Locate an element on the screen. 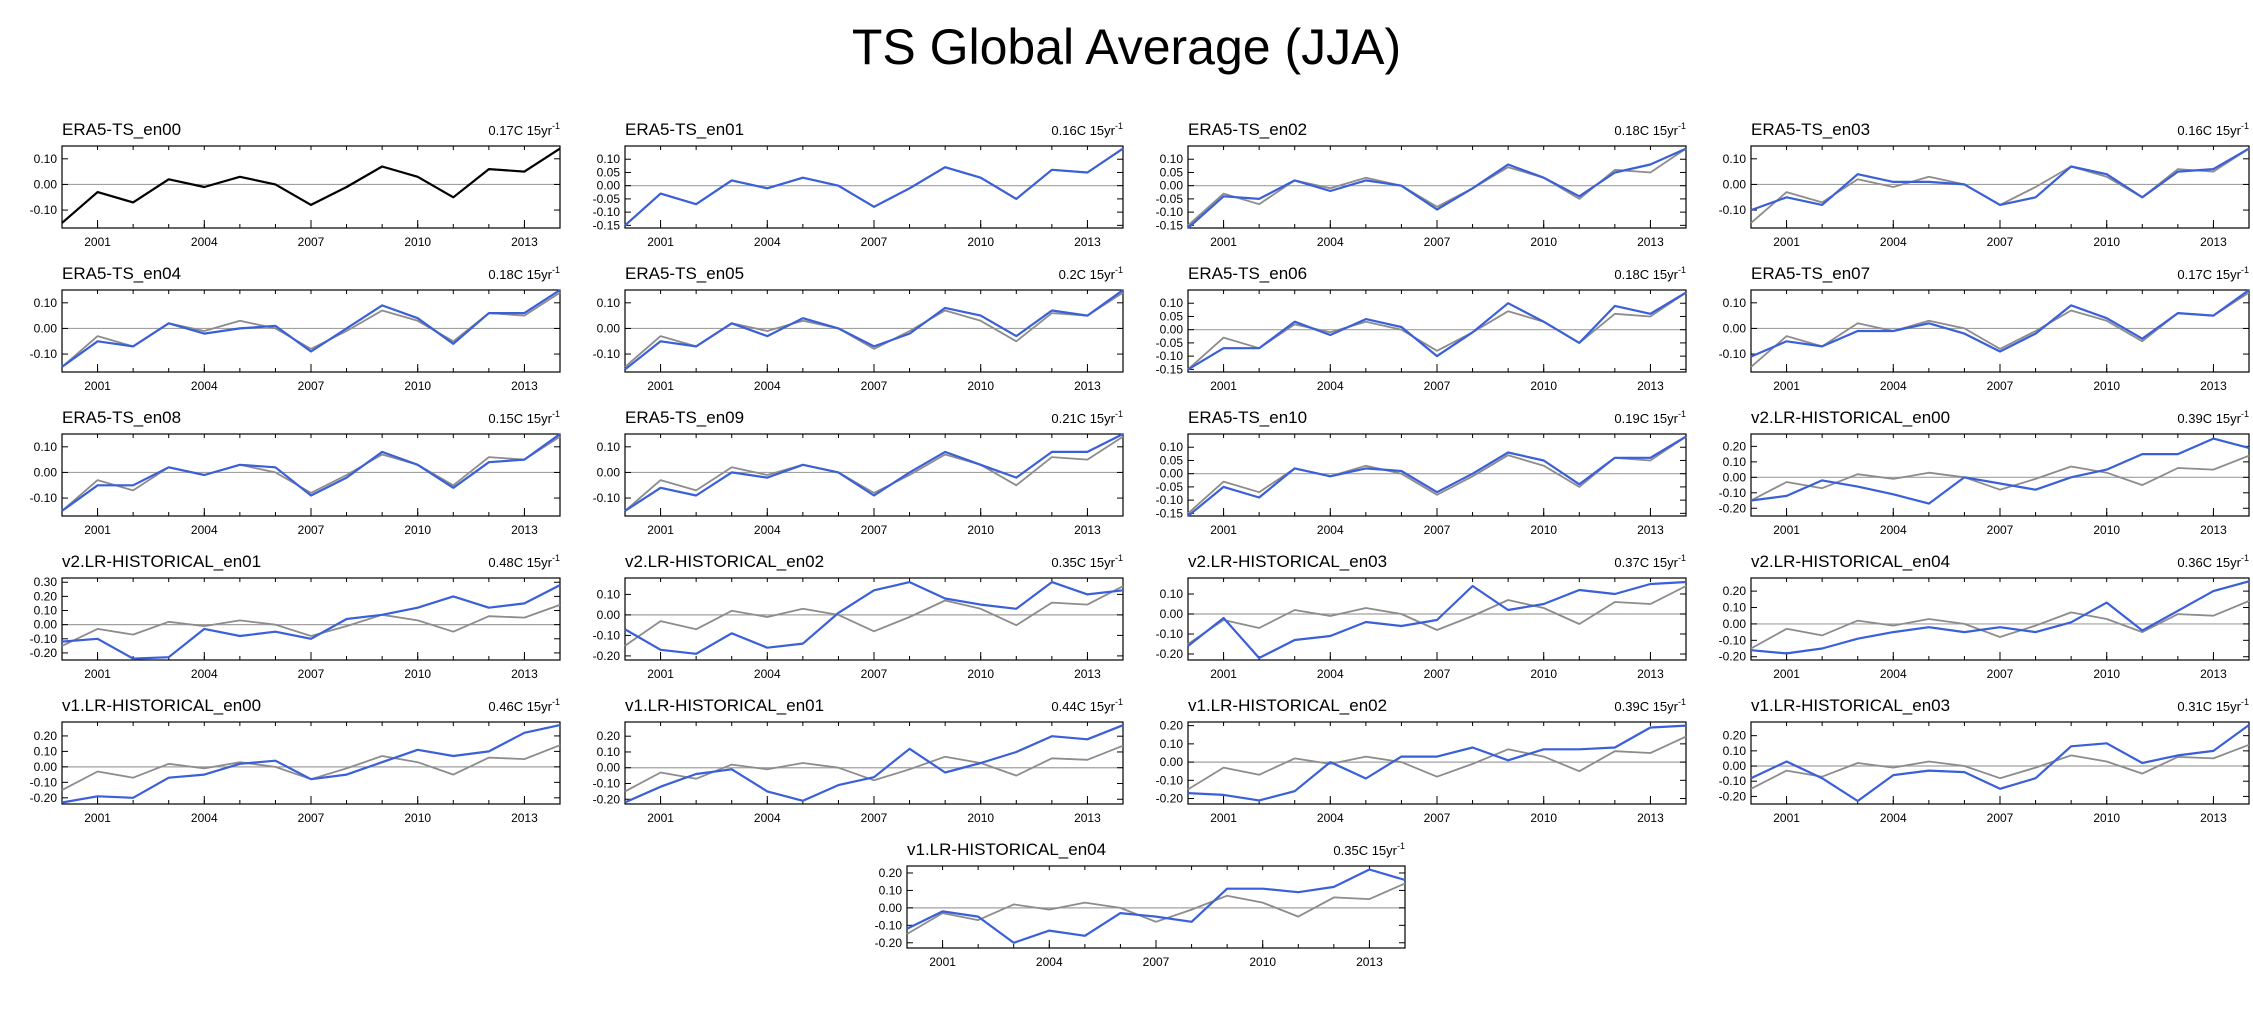 Image resolution: width=2253 pixels, height=1009 pixels. trend-label: 0.16C 15yr-1 is located at coordinates (1087, 129).